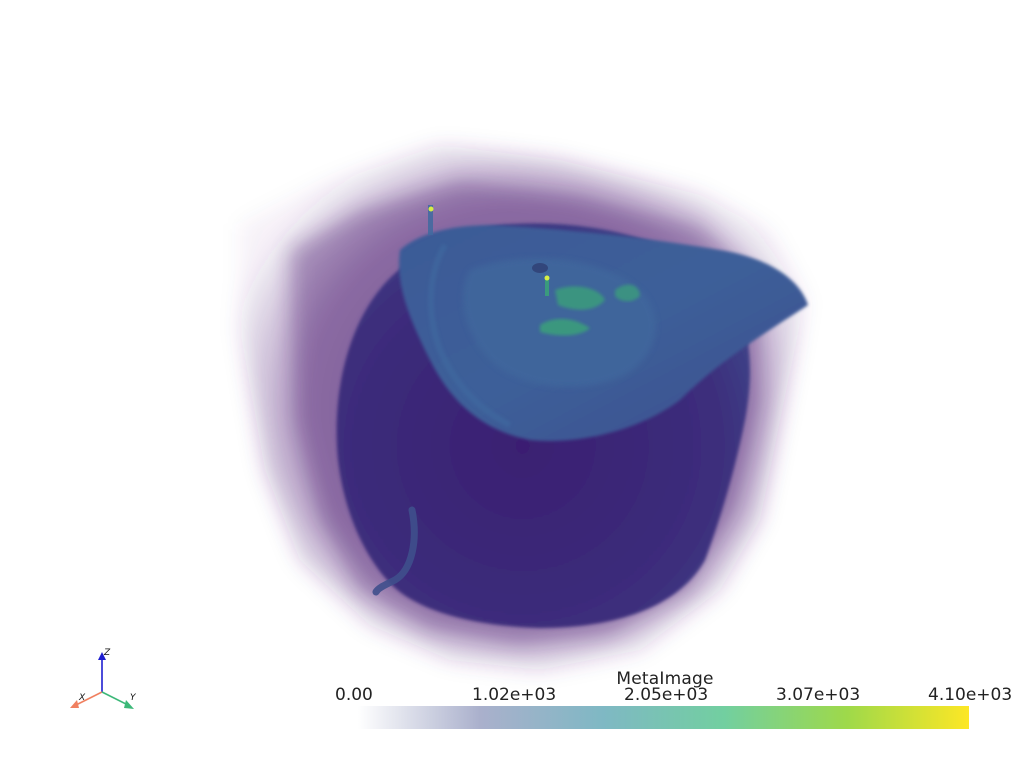 This screenshot has width=1024, height=768. What do you see at coordinates (547, 278) in the screenshot?
I see `hotspot-inner` at bounding box center [547, 278].